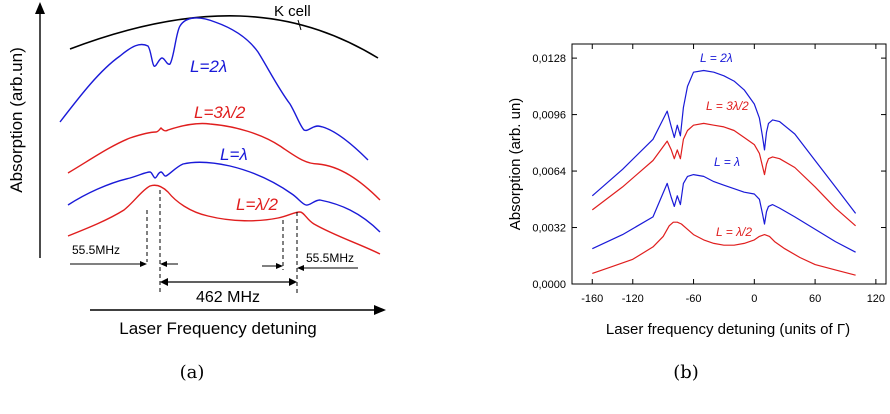 The image size is (890, 414). What do you see at coordinates (330, 258) in the screenshot?
I see `panel-a-right-spacing-label: 55.5MHz` at bounding box center [330, 258].